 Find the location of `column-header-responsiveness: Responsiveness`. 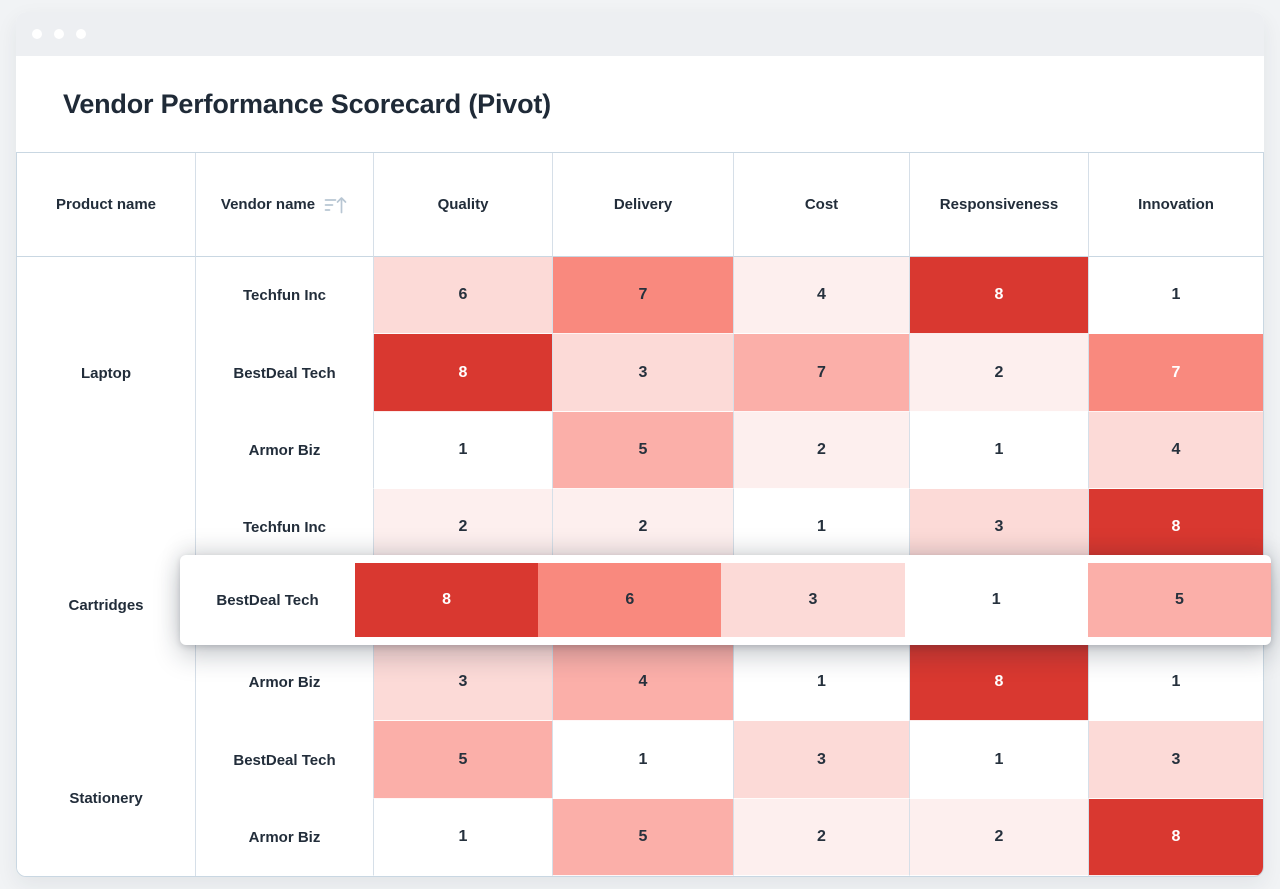

column-header-responsiveness: Responsiveness is located at coordinates (998, 205).